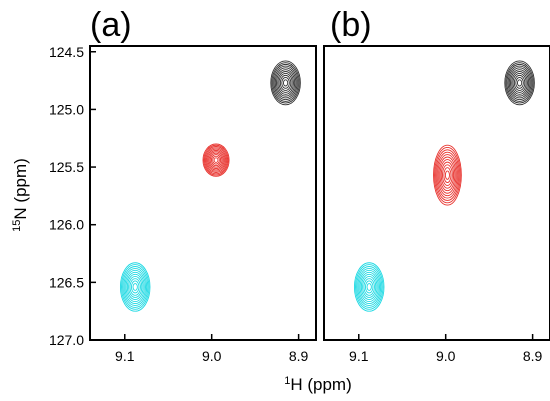 This screenshot has width=550, height=401. I want to click on y-tick-label: 126.5, so click(66, 282).